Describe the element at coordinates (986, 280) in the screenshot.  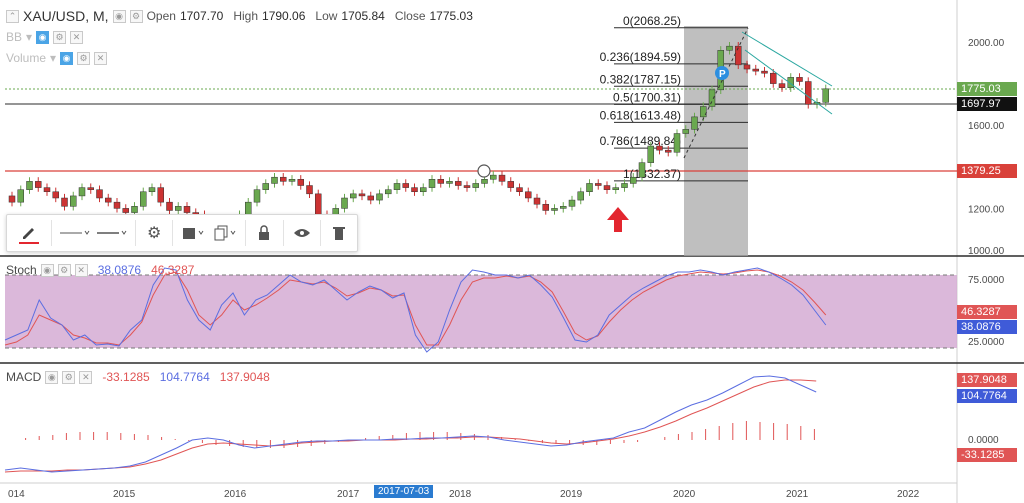
I see `stoch-tick-label: 75.0000` at that location.